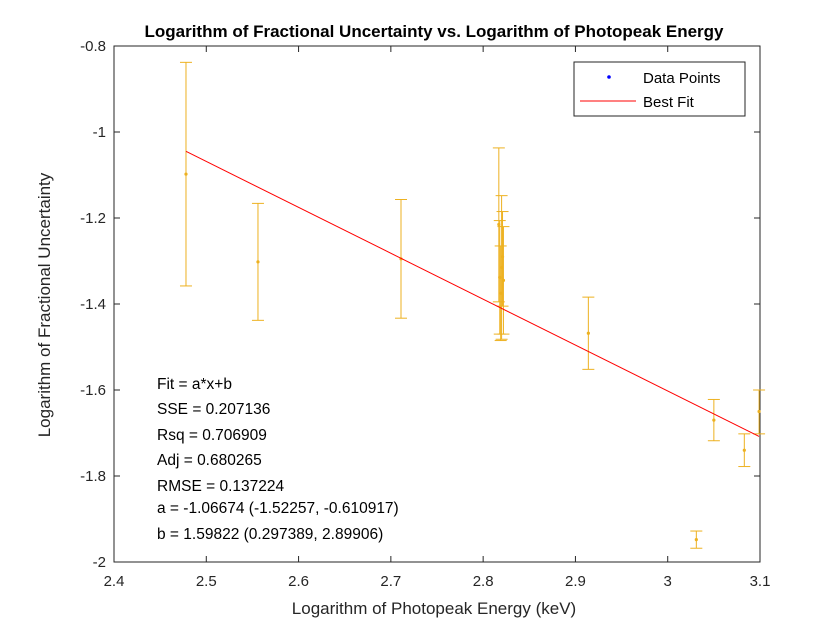 Image resolution: width=840 pixels, height=635 pixels. What do you see at coordinates (212, 435) in the screenshot?
I see `fit-rsq: Rsq = 0.706909` at bounding box center [212, 435].